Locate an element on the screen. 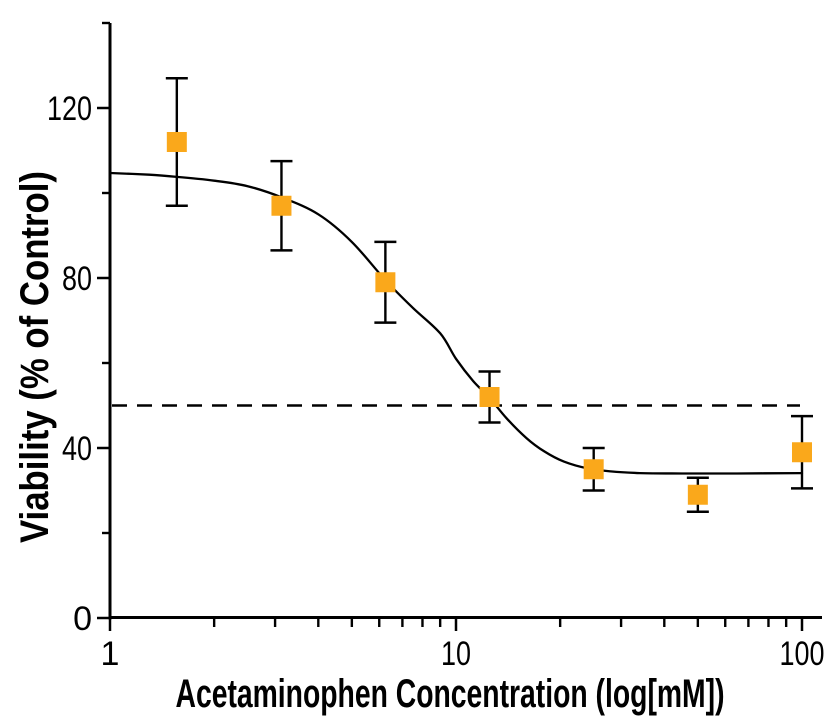  x-tick-label: 1 is located at coordinates (110, 654).